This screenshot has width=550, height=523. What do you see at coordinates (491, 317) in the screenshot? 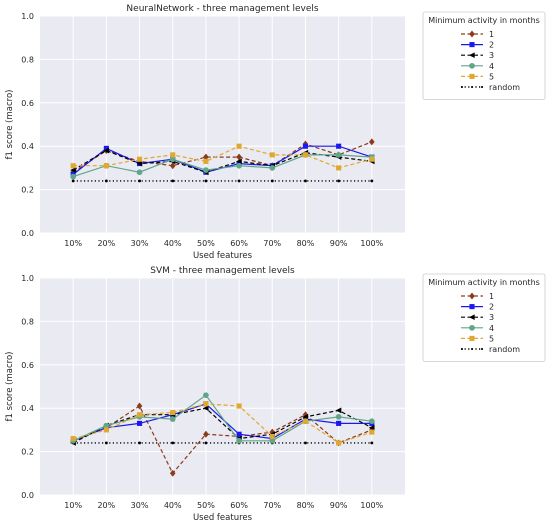
I see `legend-label: 3` at bounding box center [491, 317].